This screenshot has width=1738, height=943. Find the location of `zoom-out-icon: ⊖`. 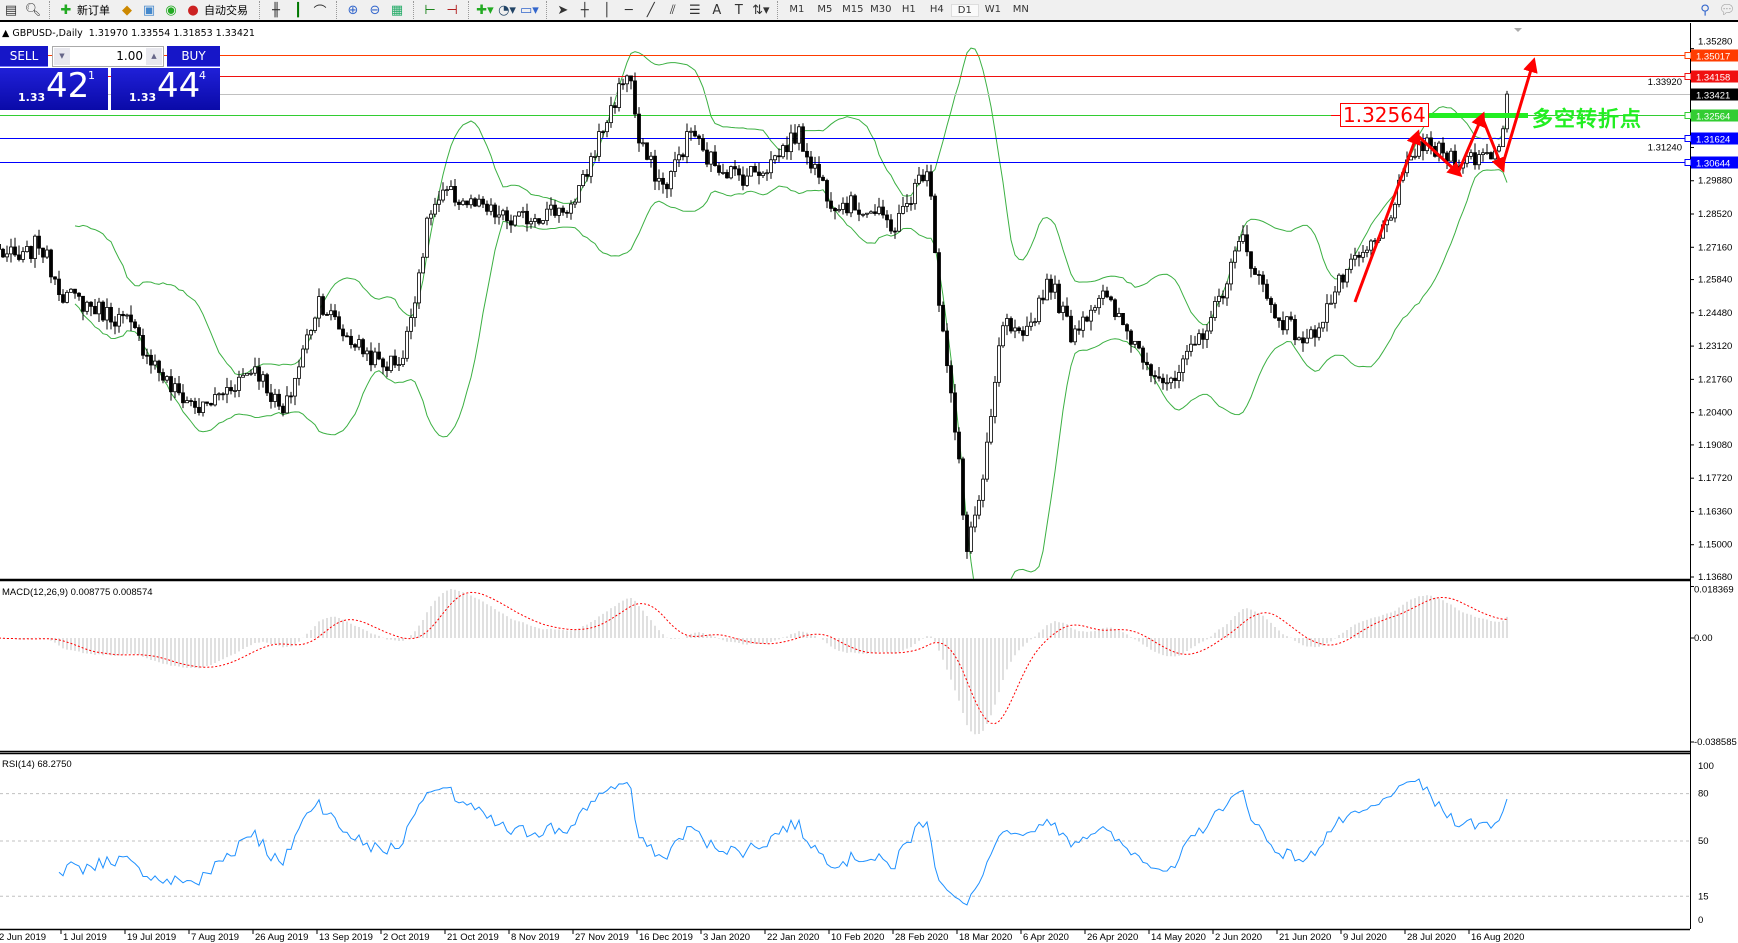

zoom-out-icon: ⊖ is located at coordinates (375, 10).